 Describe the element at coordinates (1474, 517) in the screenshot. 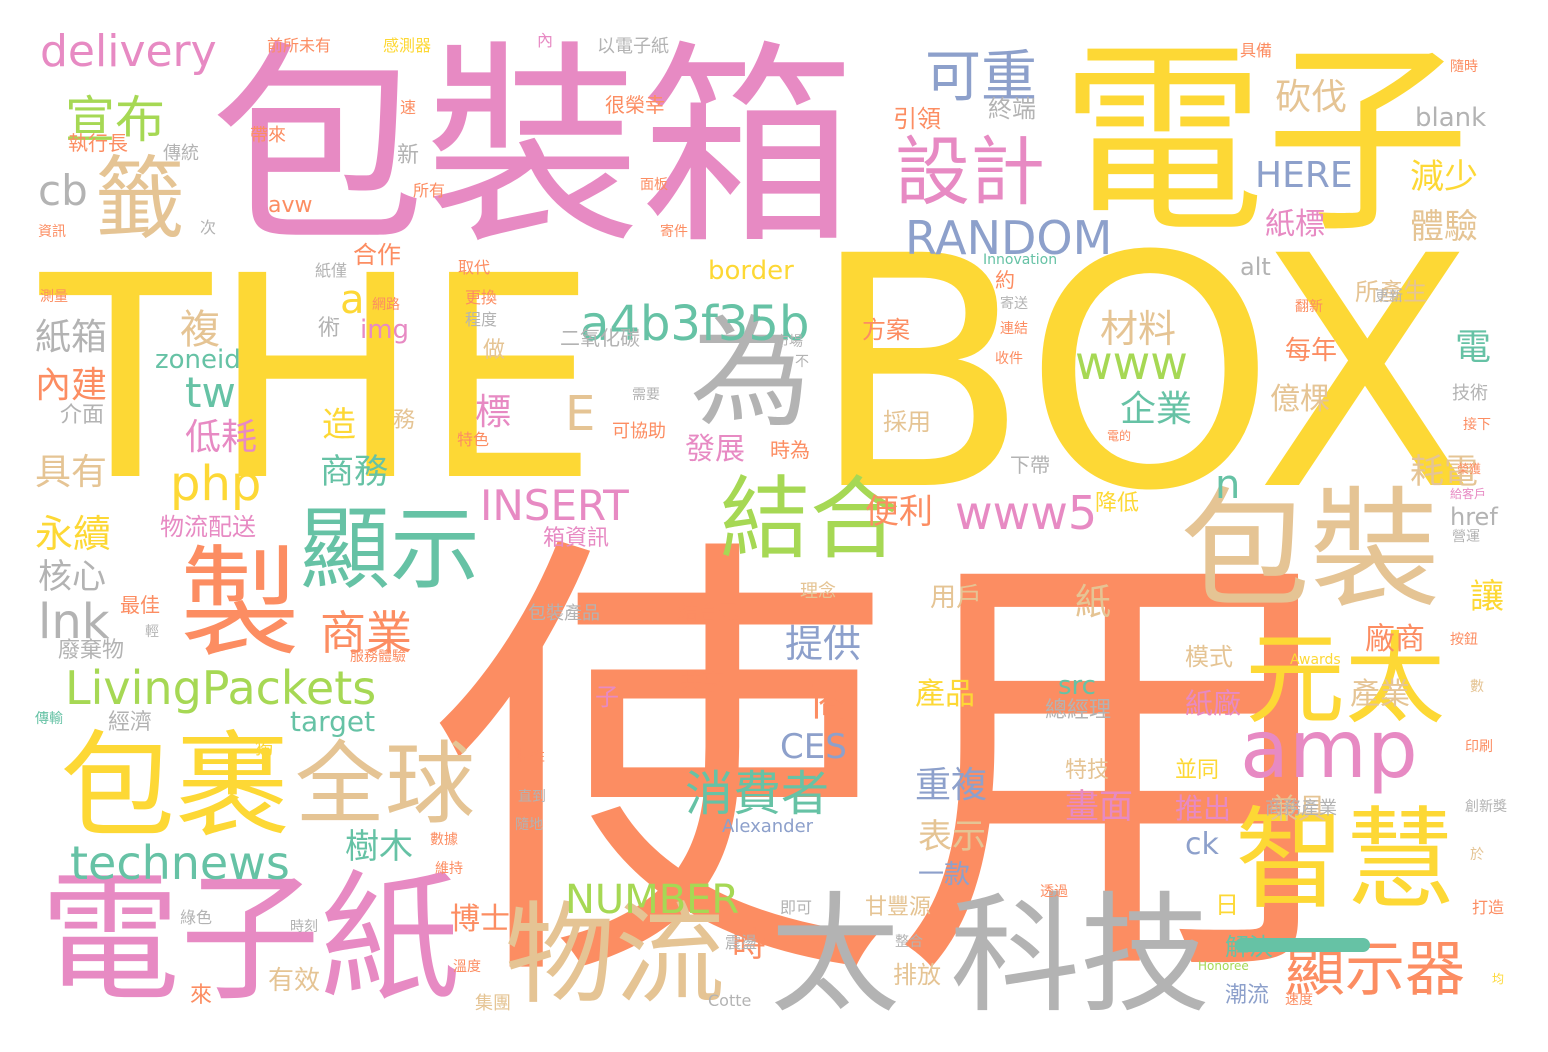

I see `word-href: href` at that location.